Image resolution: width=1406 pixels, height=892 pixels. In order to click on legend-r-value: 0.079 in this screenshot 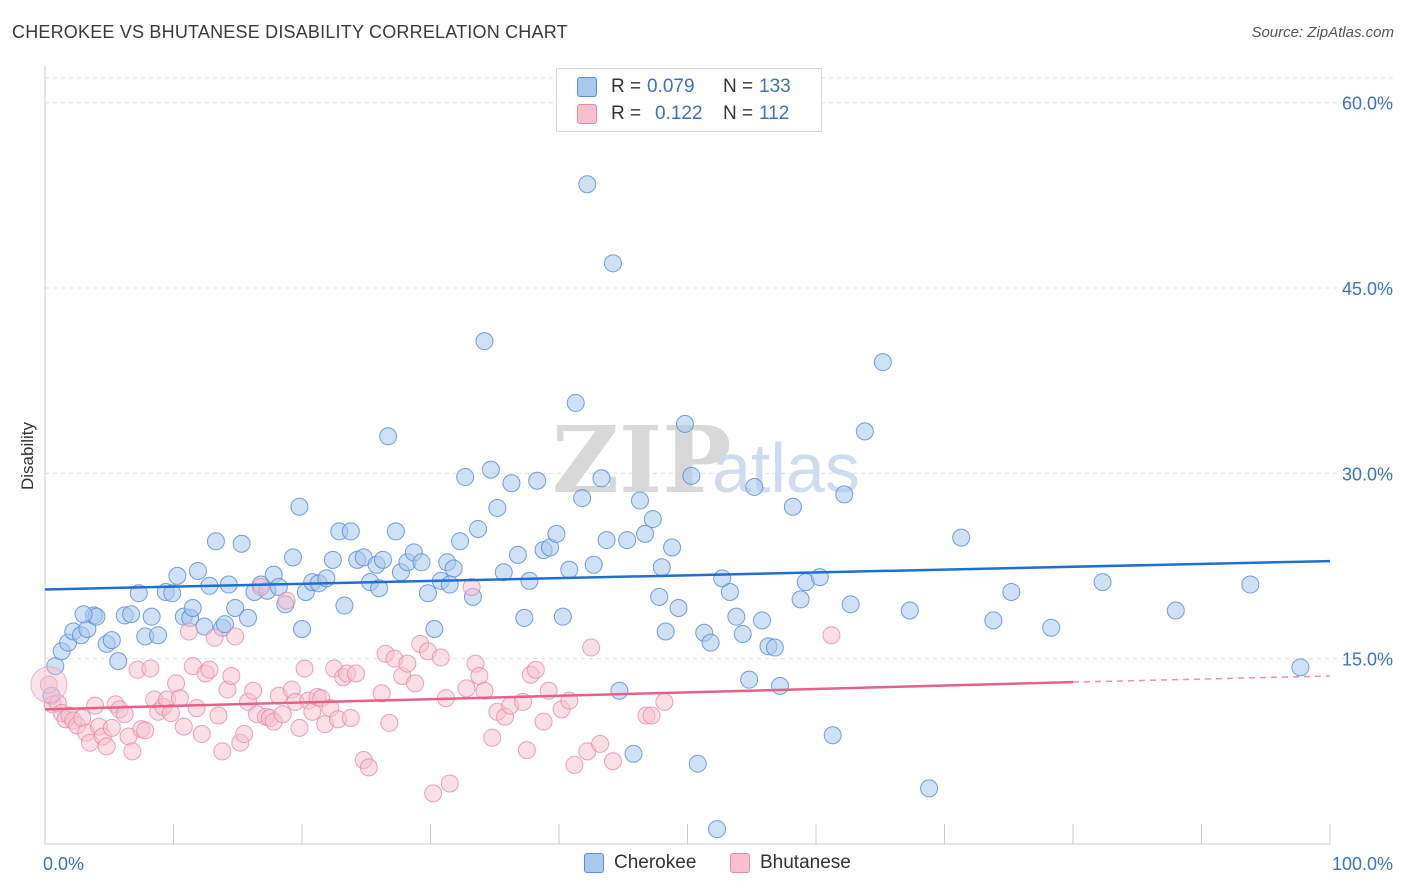, I will do `click(671, 86)`.